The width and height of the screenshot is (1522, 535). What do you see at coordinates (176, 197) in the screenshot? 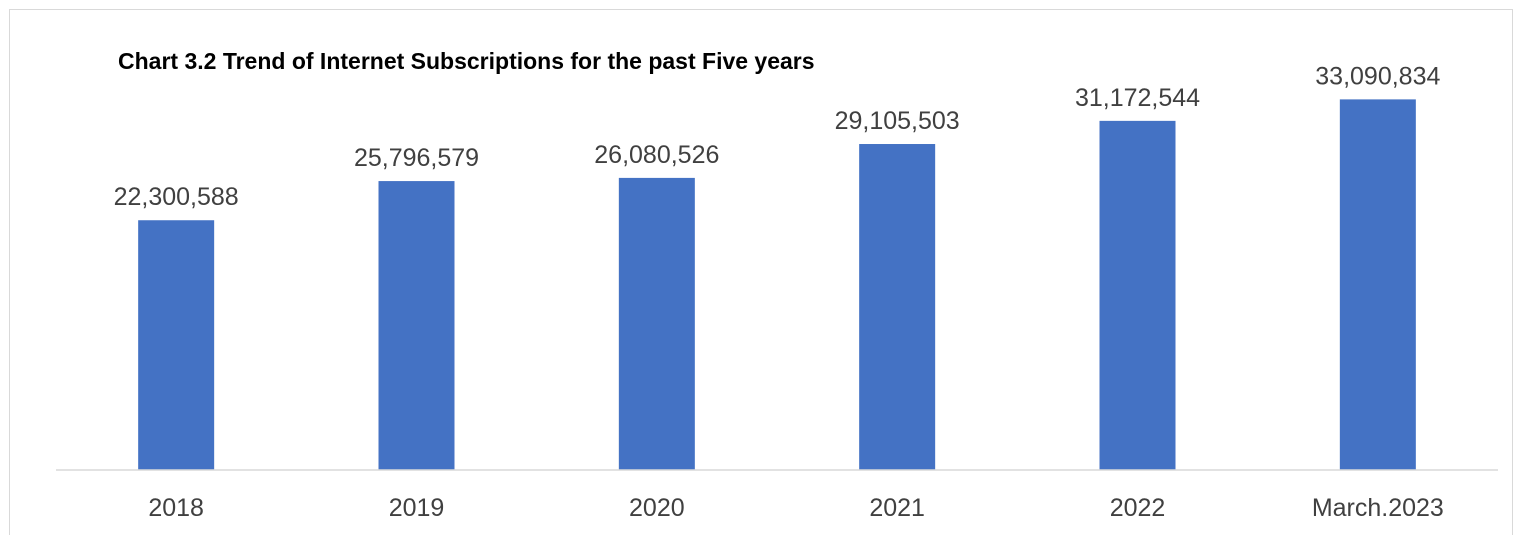
I see `data-label: 22,300,588` at bounding box center [176, 197].